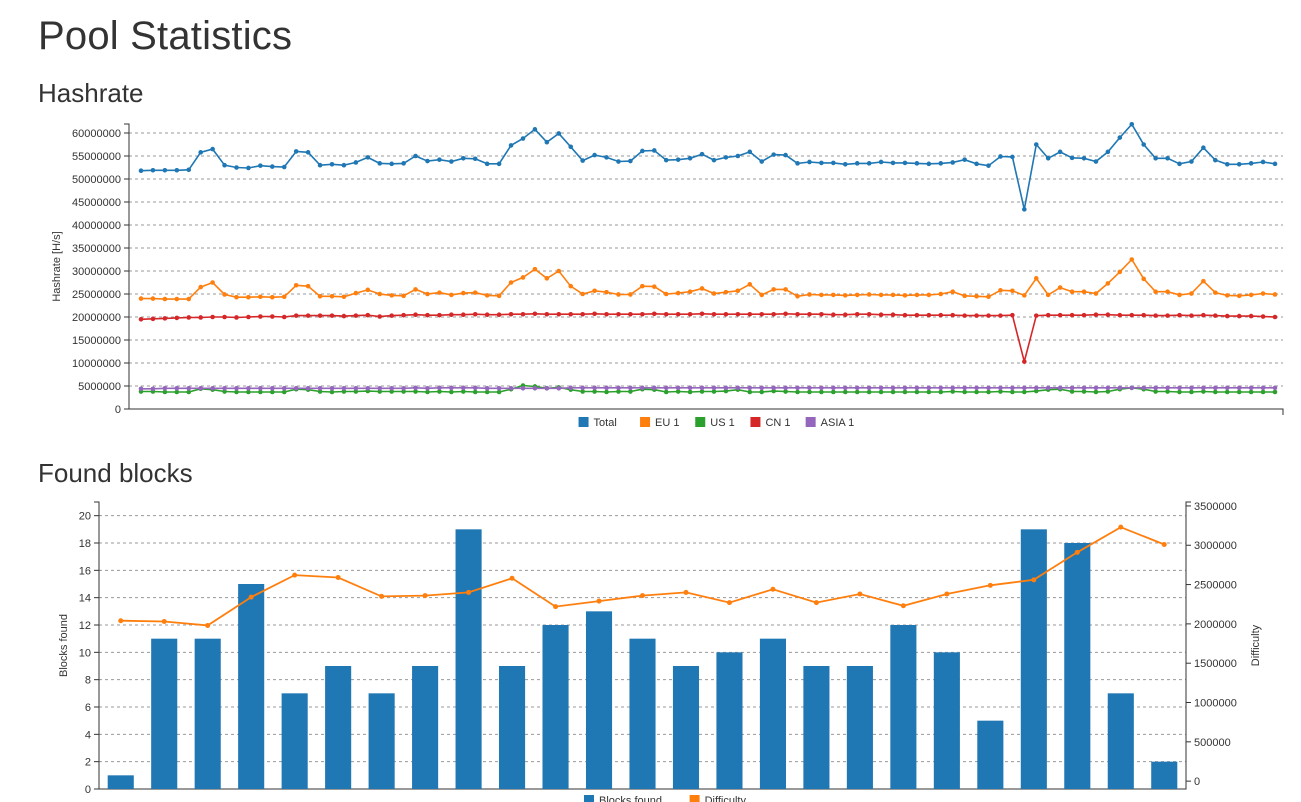 The height and width of the screenshot is (802, 1301). What do you see at coordinates (88, 681) in the screenshot?
I see `y-tick-label: 8` at bounding box center [88, 681].